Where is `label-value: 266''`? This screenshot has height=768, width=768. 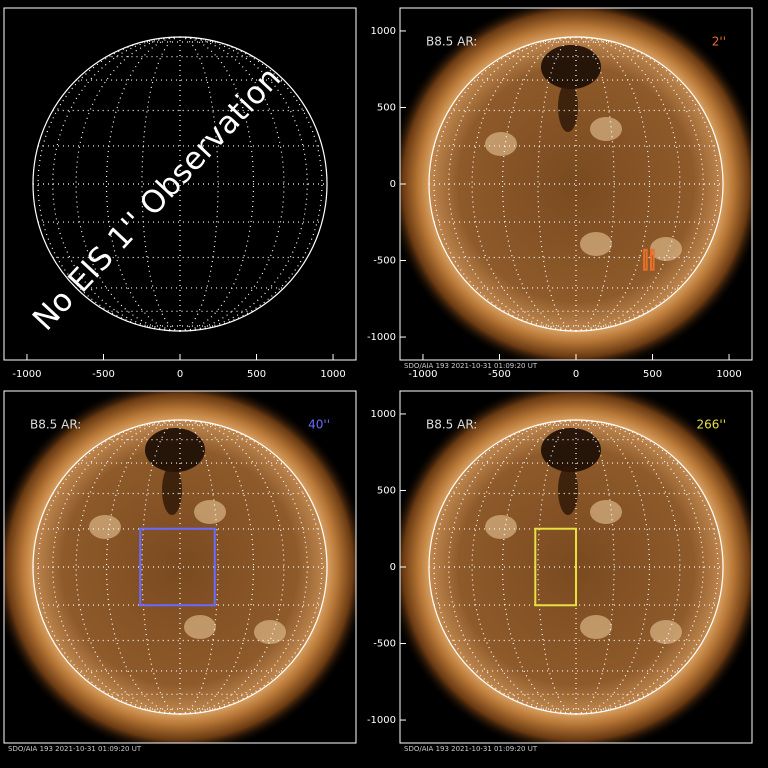
label-value: 266'' is located at coordinates (711, 425).